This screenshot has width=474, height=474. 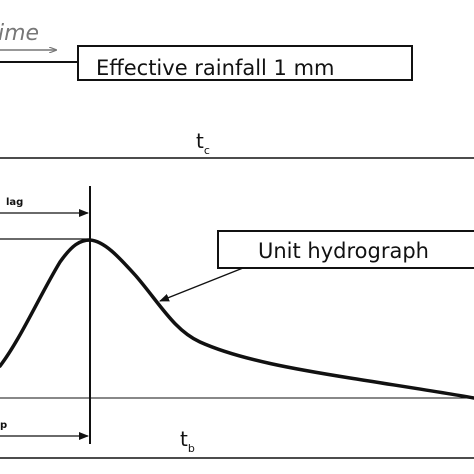 I want to click on unit-hydrograph-label: Unit hydrograph, so click(x=343, y=251).